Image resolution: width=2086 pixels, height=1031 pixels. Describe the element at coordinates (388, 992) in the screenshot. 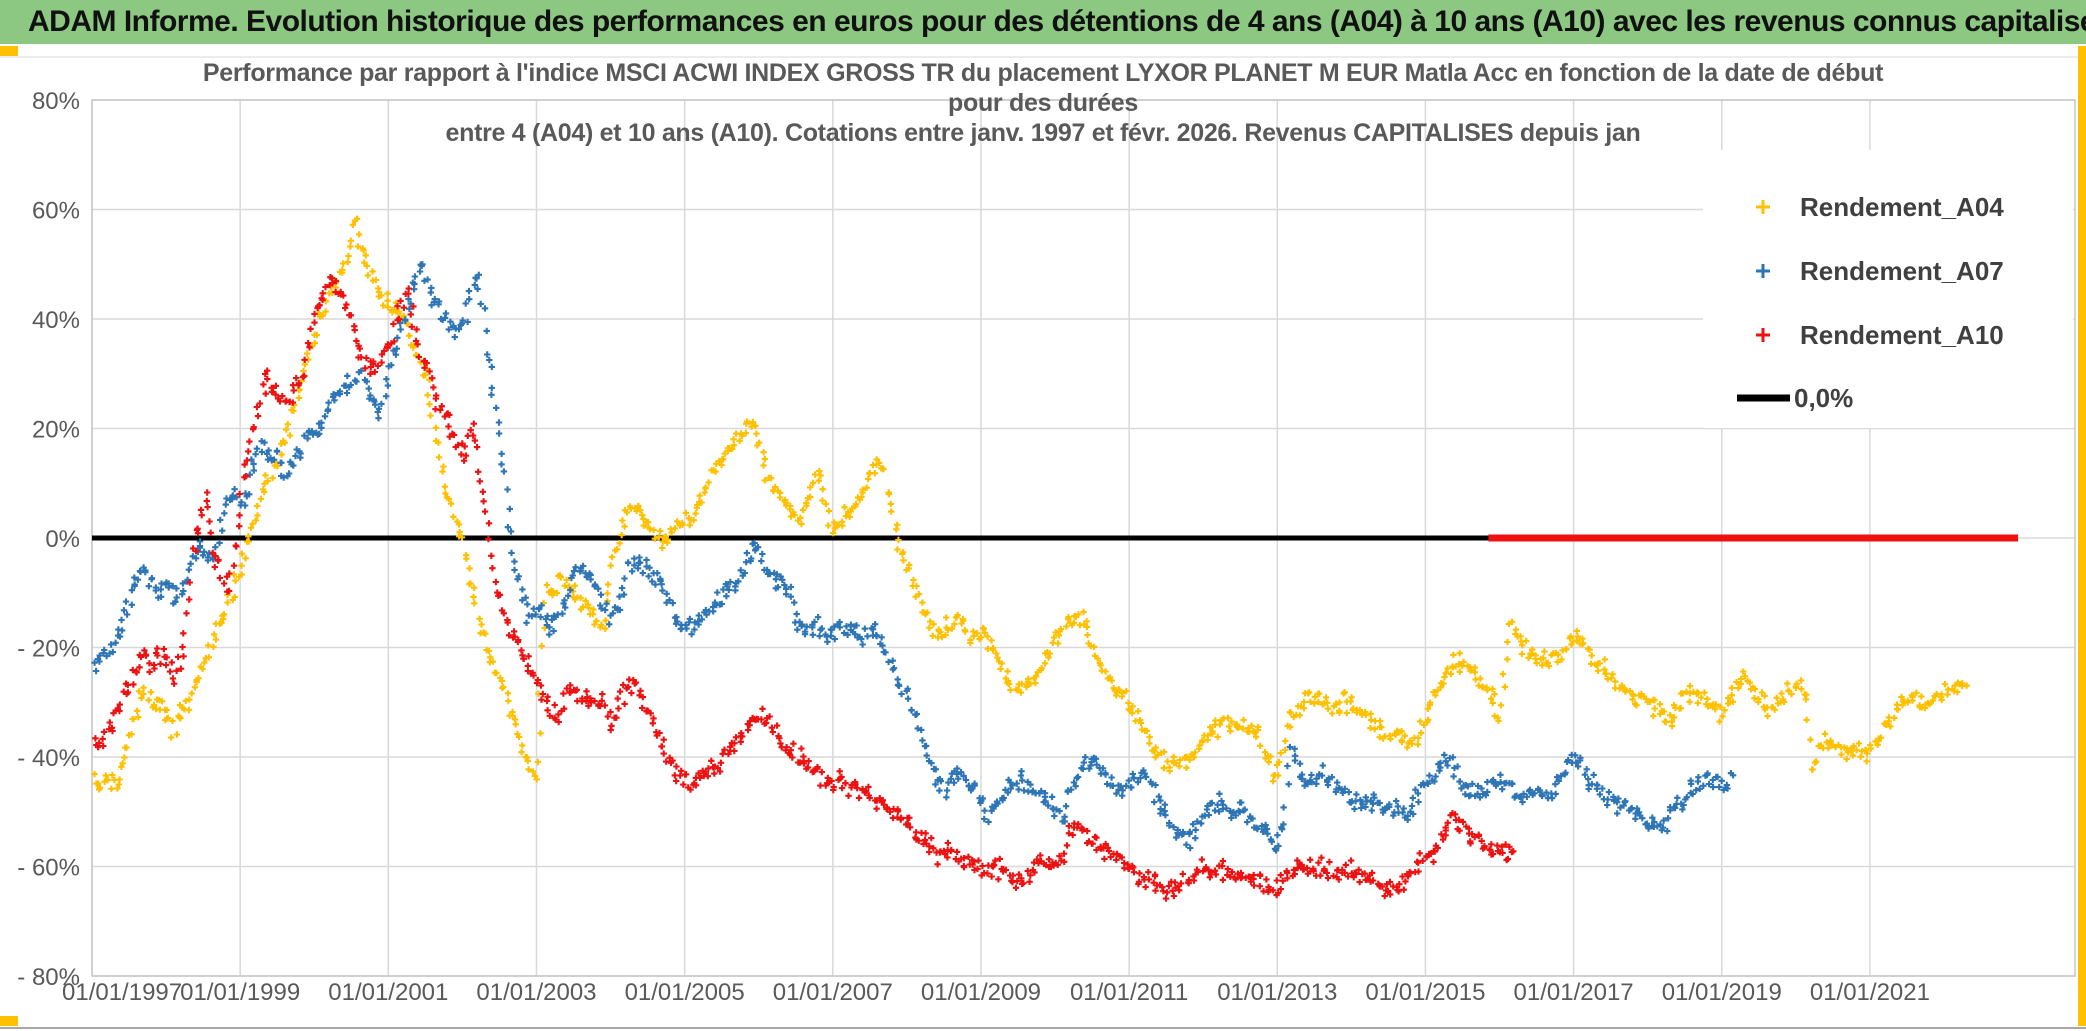

I see `x-axis-label: 01/01/2001` at that location.